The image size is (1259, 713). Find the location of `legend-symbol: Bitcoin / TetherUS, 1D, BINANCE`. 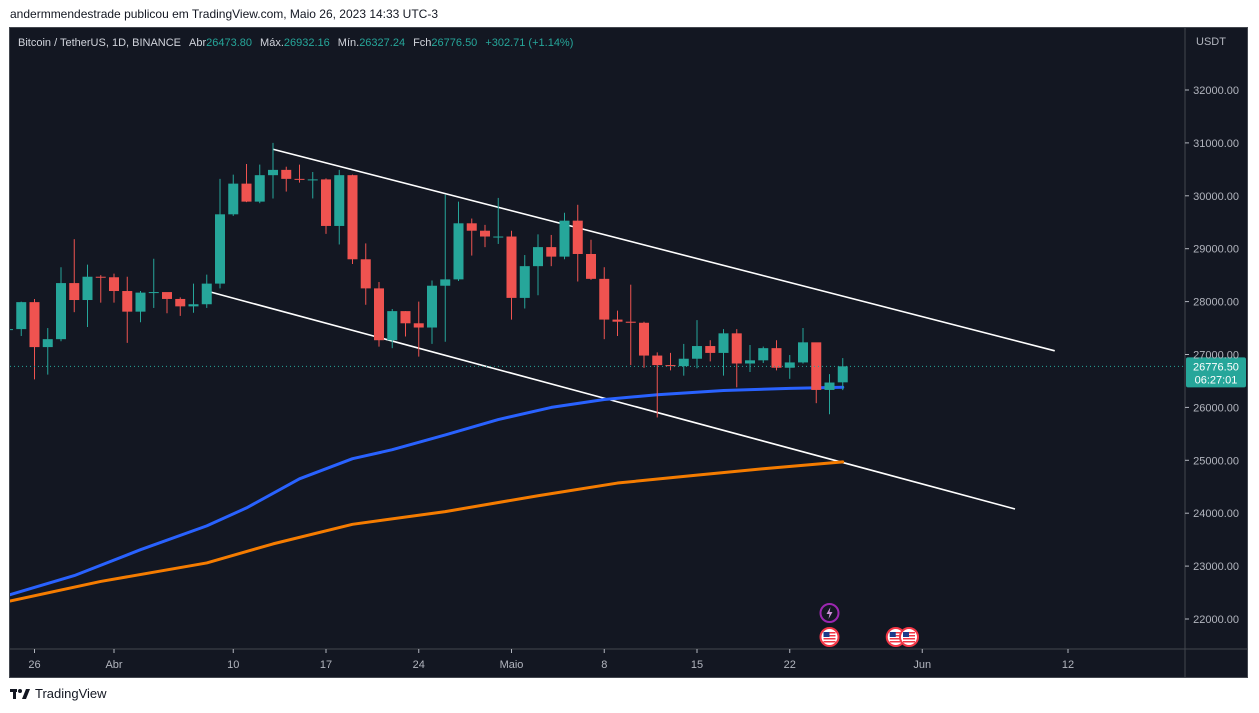

legend-symbol: Bitcoin / TetherUS, 1D, BINANCE is located at coordinates (99, 43).